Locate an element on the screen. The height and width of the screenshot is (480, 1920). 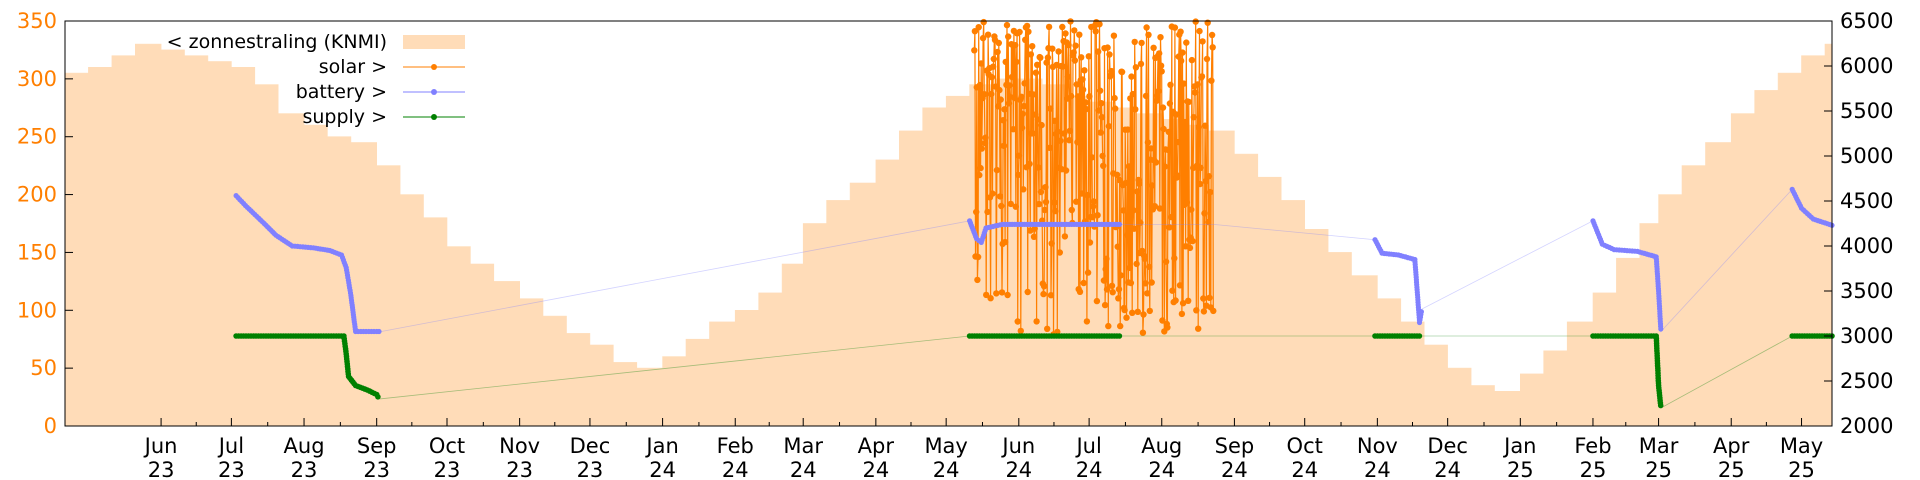
x-tick-month: Jan is located at coordinates (1519, 446).